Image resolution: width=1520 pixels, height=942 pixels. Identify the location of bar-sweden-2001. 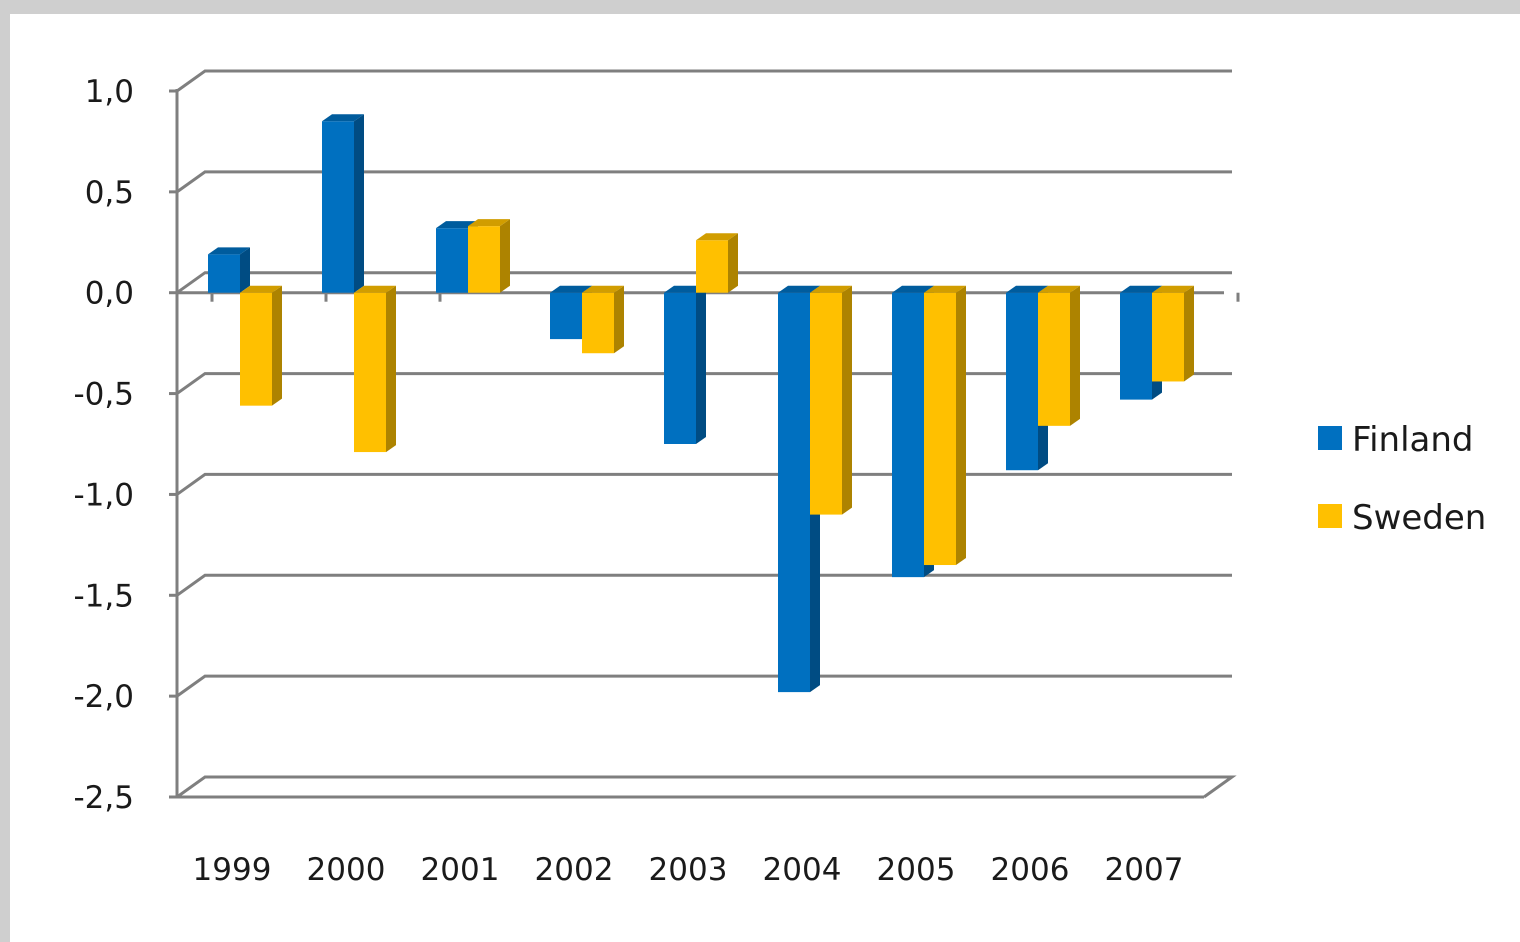
(489, 256).